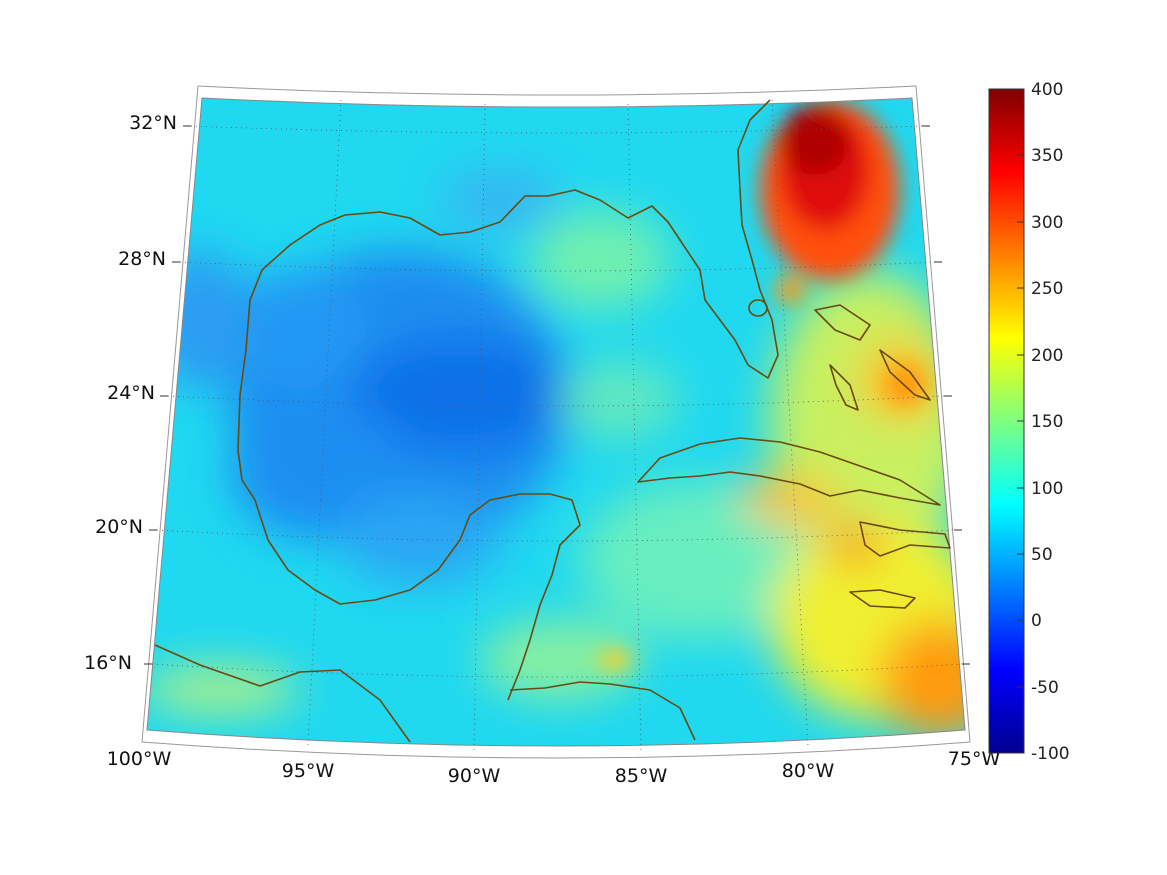 The width and height of the screenshot is (1167, 875). I want to click on lon-label-95w: 95°W, so click(308, 771).